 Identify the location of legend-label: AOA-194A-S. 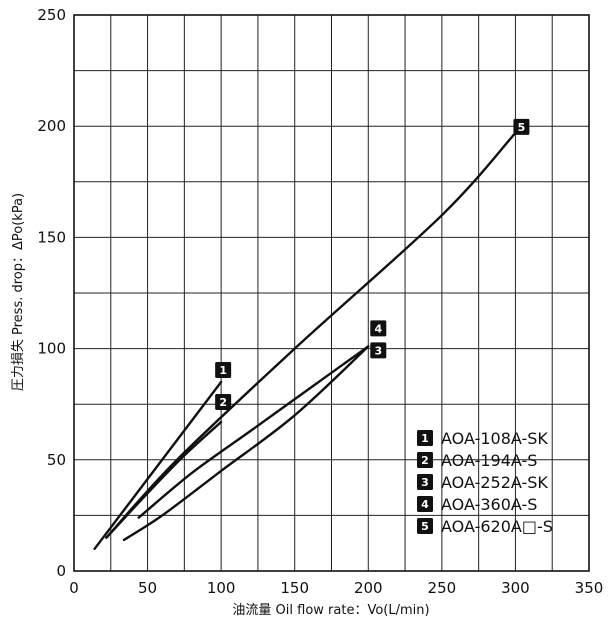
(489, 460).